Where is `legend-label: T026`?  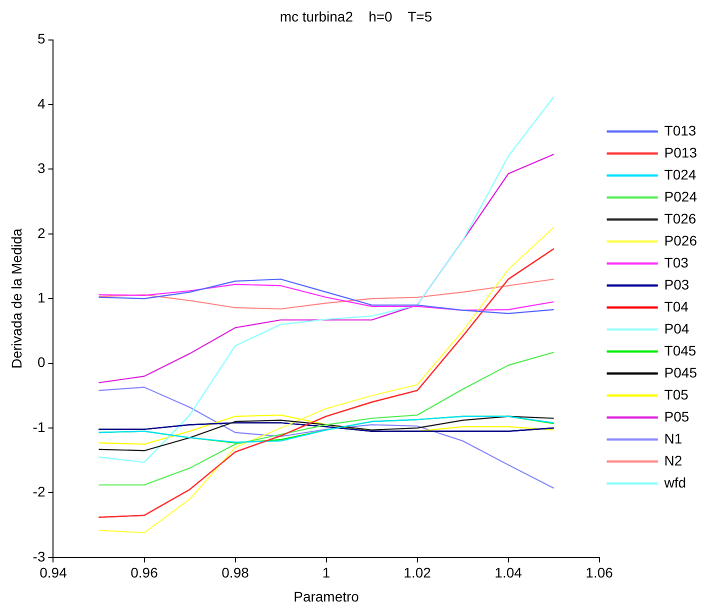
legend-label: T026 is located at coordinates (680, 218).